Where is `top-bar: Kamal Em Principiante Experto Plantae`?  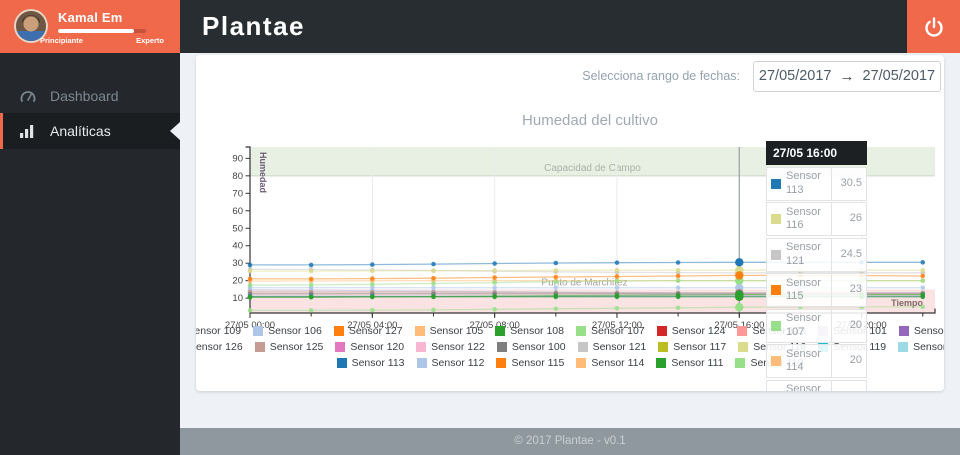
top-bar: Kamal Em Principiante Experto Plantae is located at coordinates (480, 26).